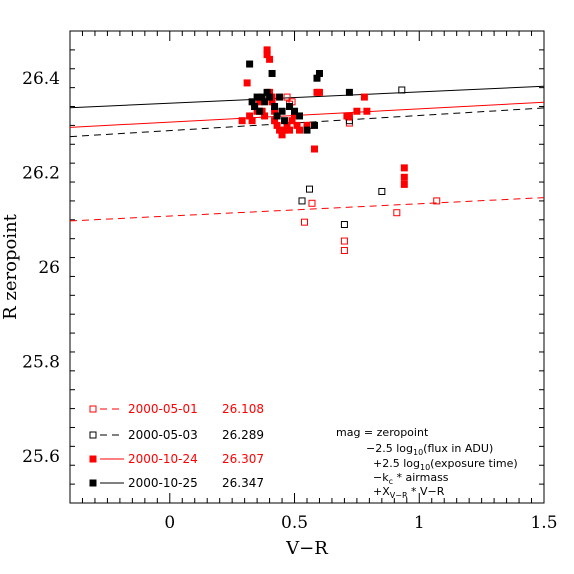  Describe the element at coordinates (243, 483) in the screenshot. I see `legend-zeropoint: 26.347` at that location.